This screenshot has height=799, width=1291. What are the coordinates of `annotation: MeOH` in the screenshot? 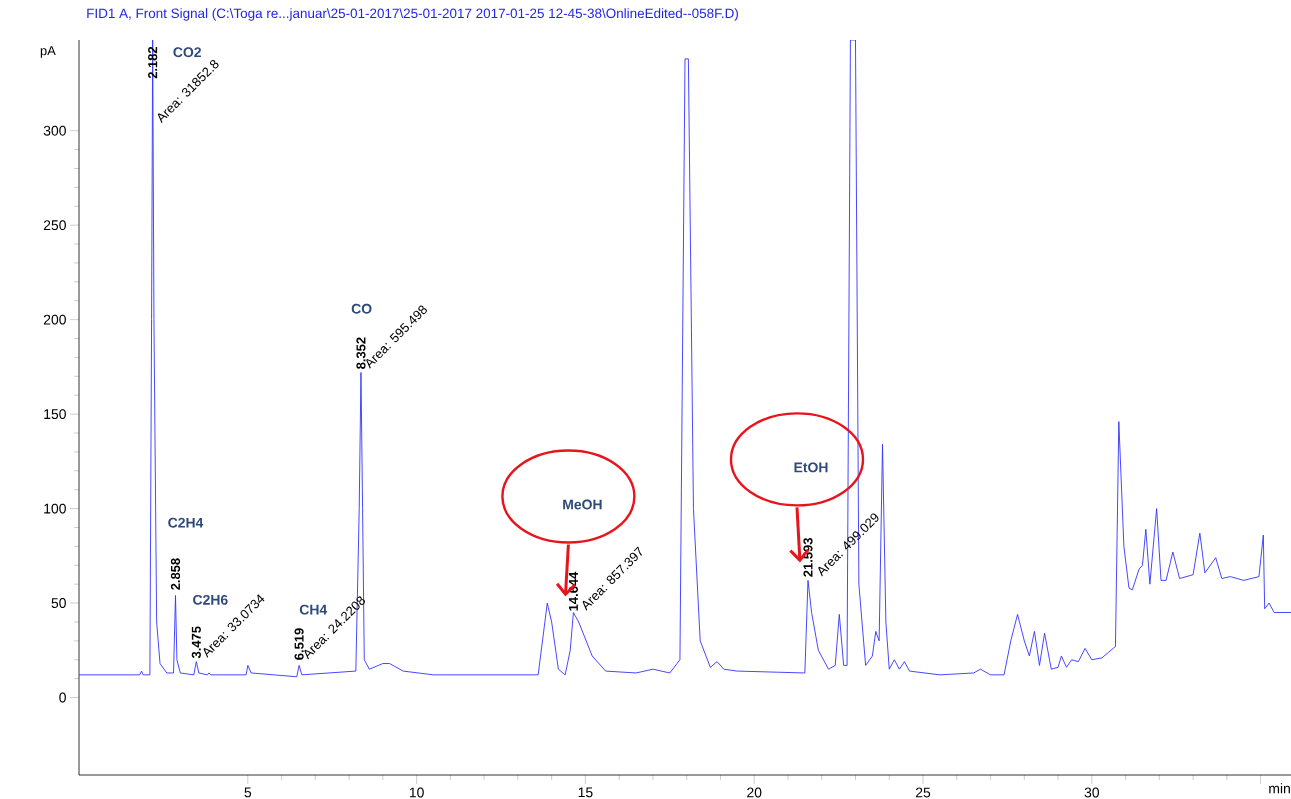 It's located at (582, 504).